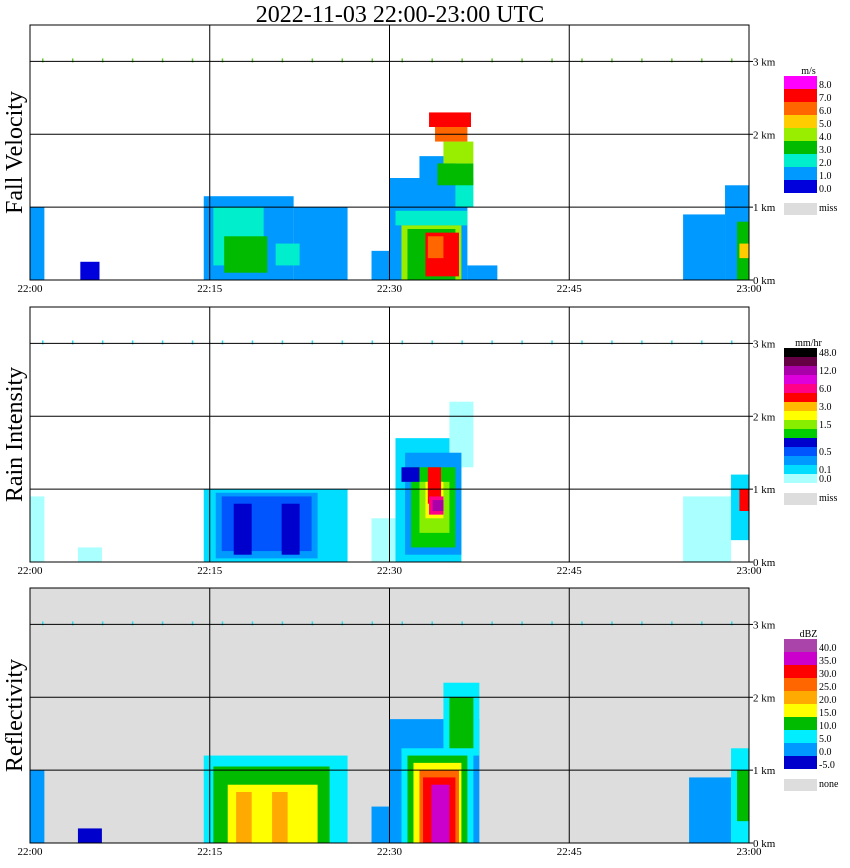 Image resolution: width=850 pixels, height=868 pixels. Describe the element at coordinates (570, 289) in the screenshot. I see `x-tick-label: 22:45` at that location.